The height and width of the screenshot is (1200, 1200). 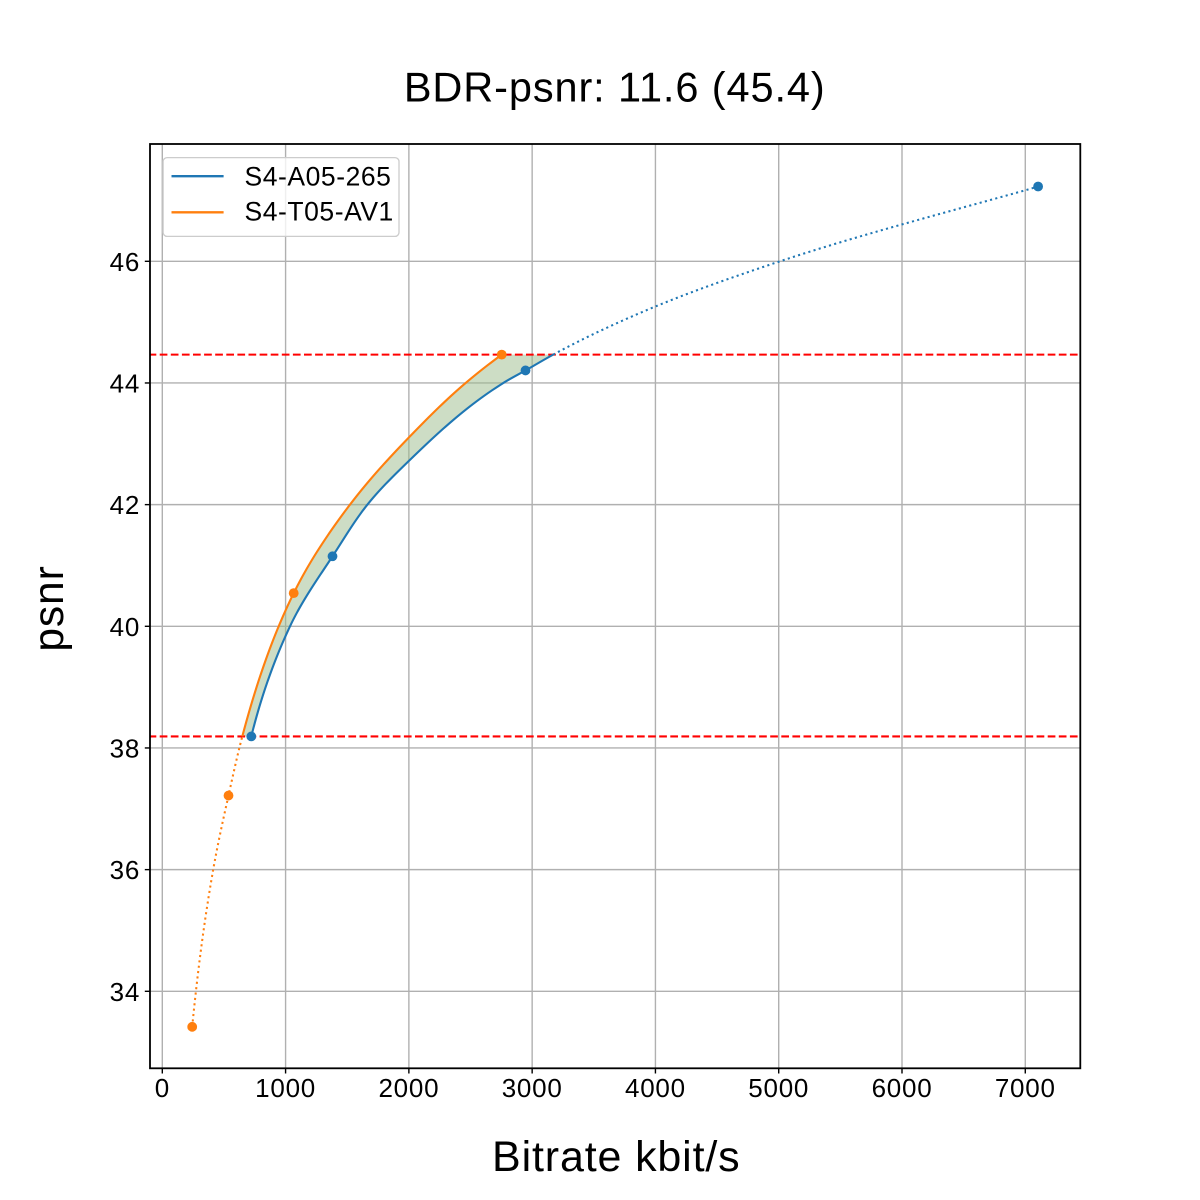 I want to click on svg-text: BDR-psnr: 11.6 (45.4), so click(x=615, y=87).